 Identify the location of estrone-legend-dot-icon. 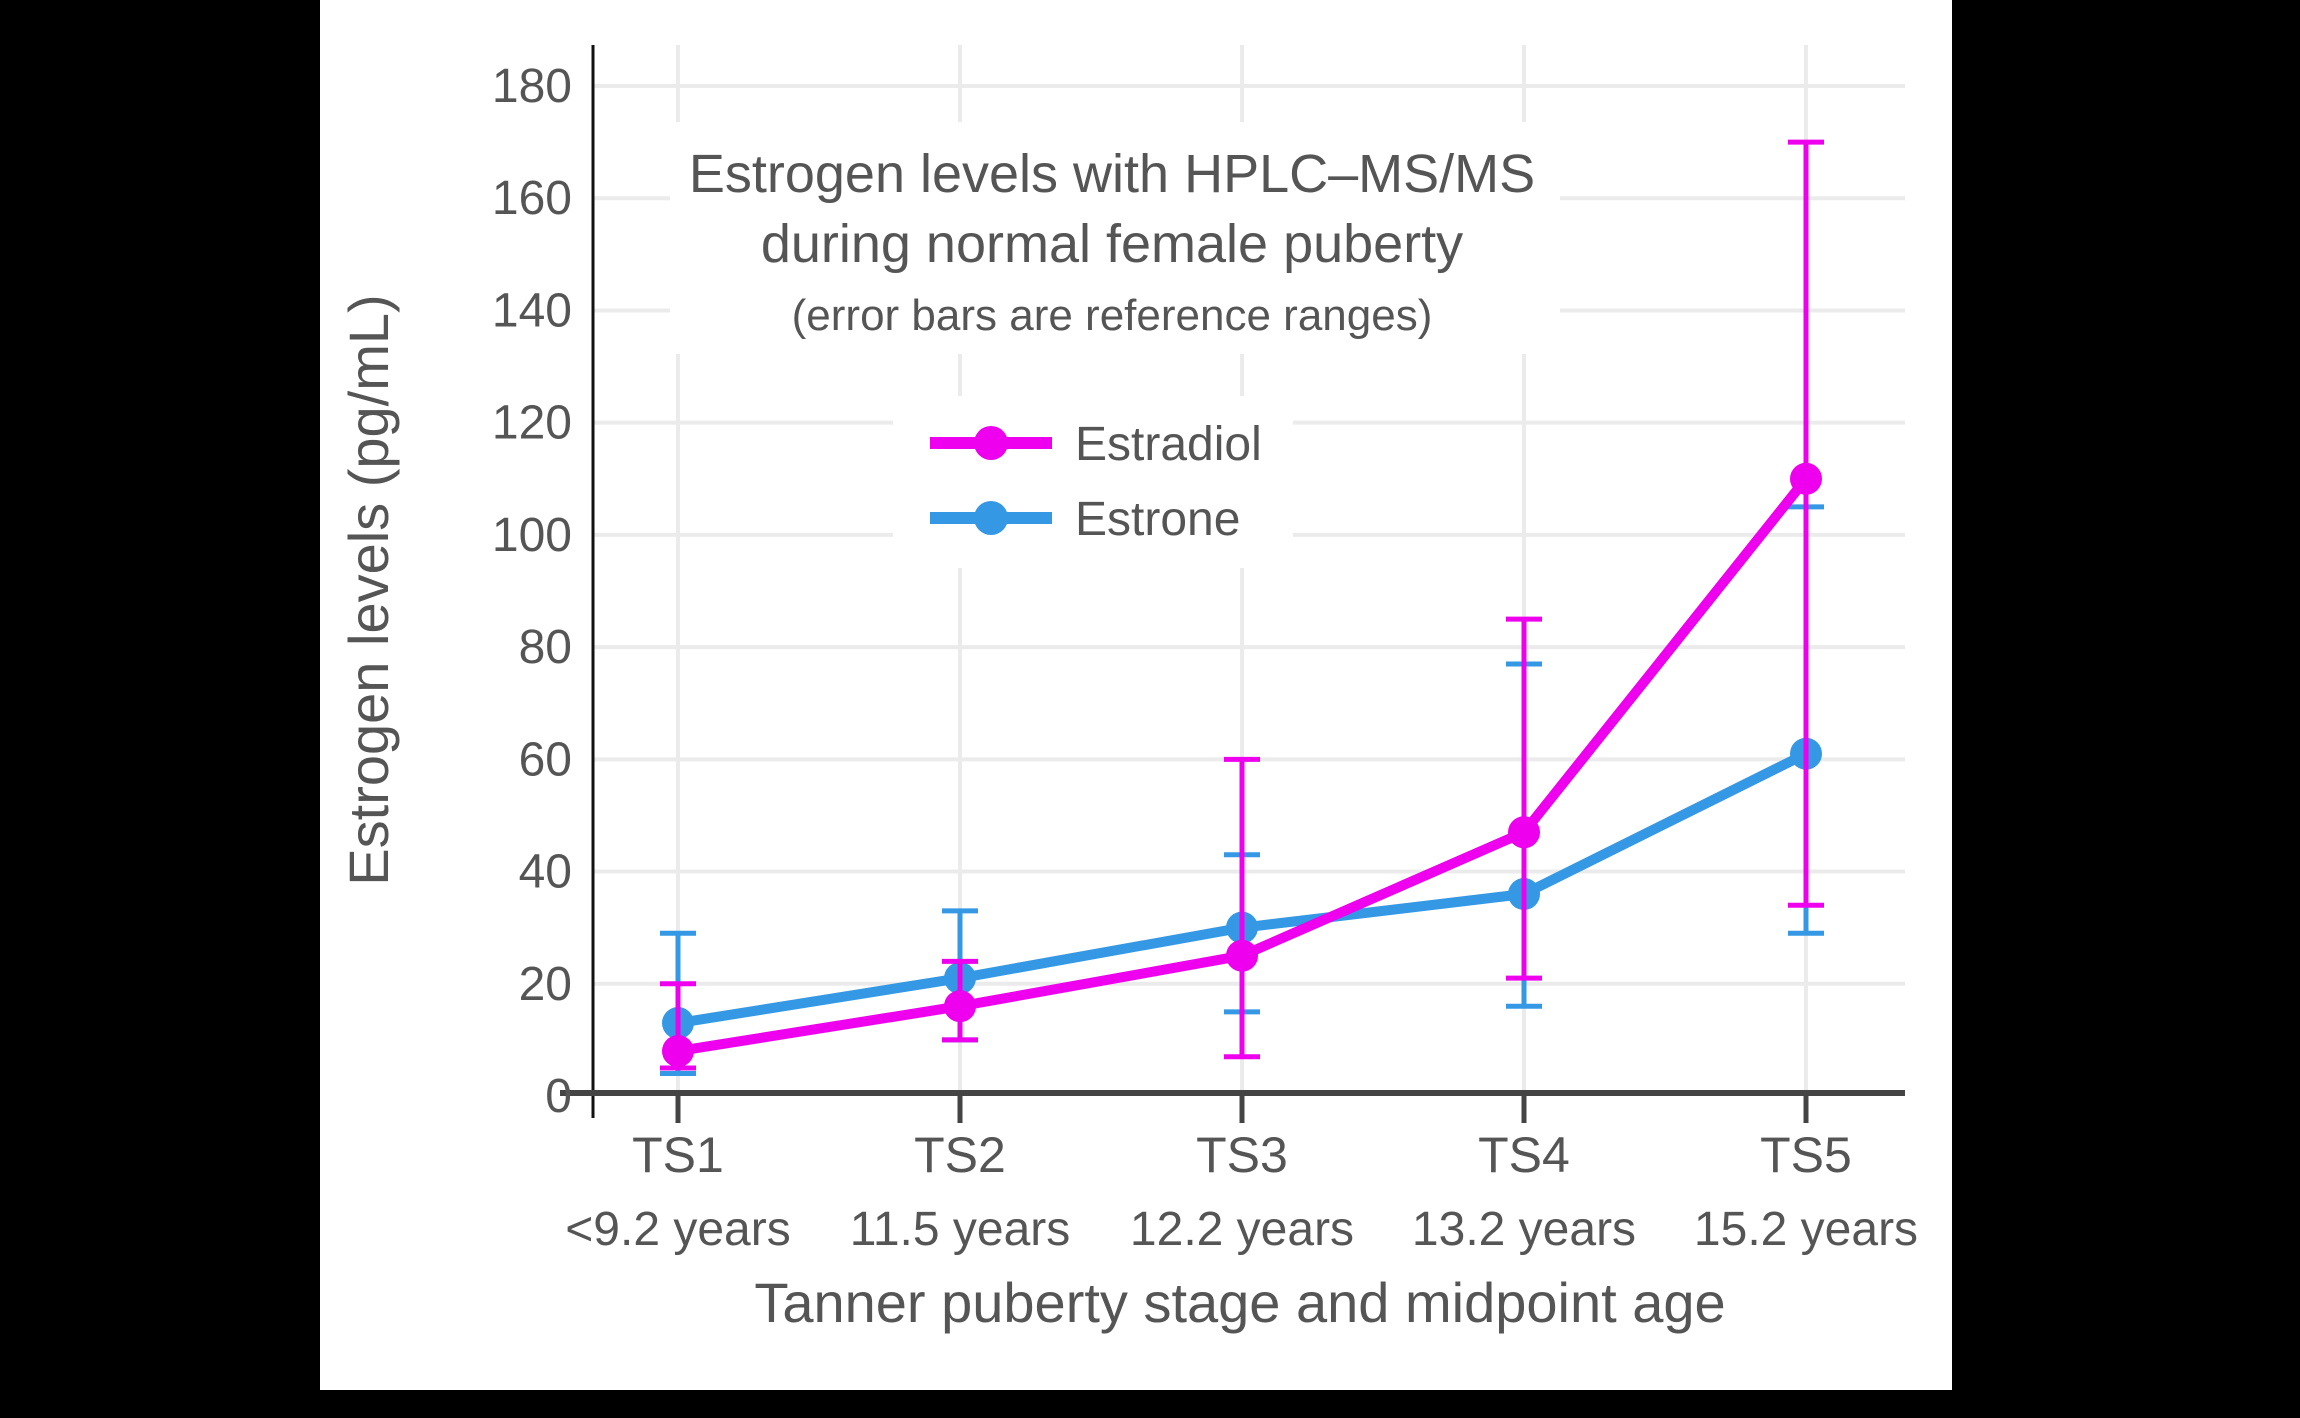
(991, 518).